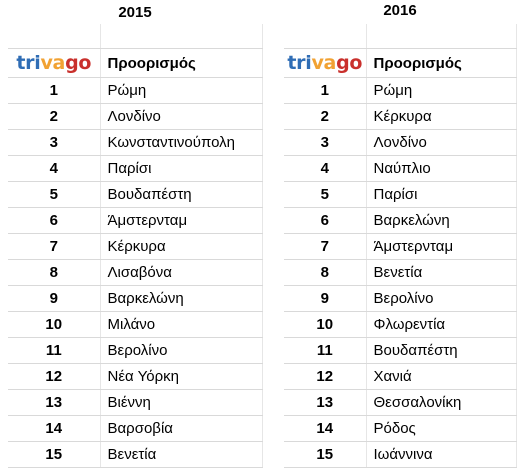 The width and height of the screenshot is (518, 475). Describe the element at coordinates (441, 298) in the screenshot. I see `destination-cell: Βερολίνο` at that location.